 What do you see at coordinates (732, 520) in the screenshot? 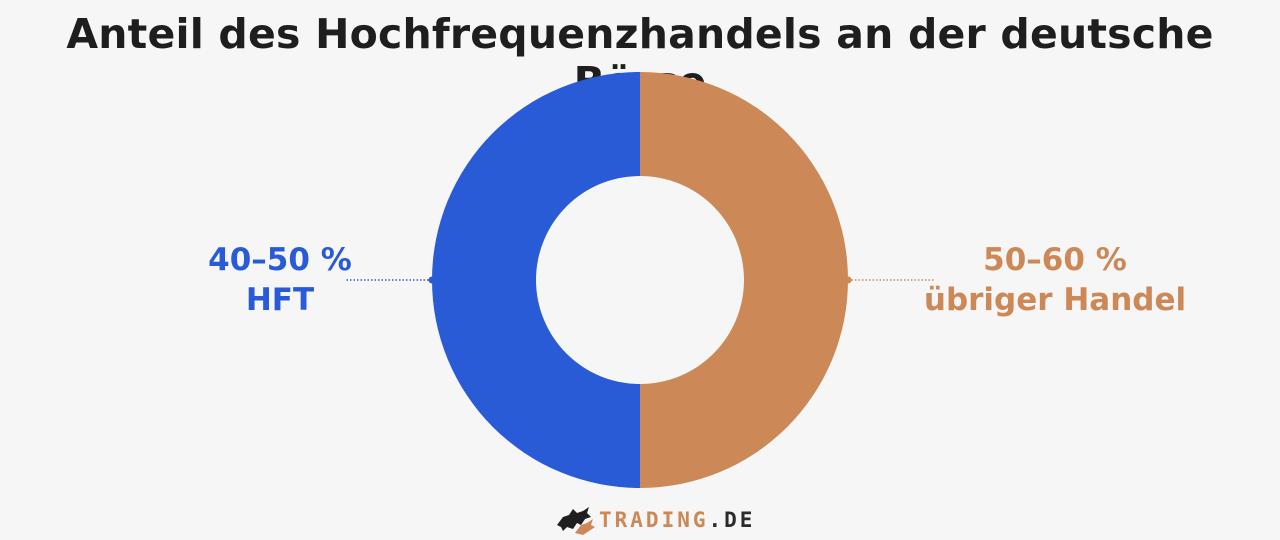
I see `brand-tld: .DE` at bounding box center [732, 520].